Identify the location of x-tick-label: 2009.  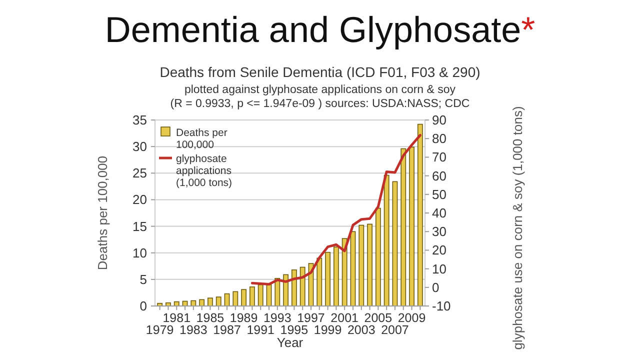
(412, 318).